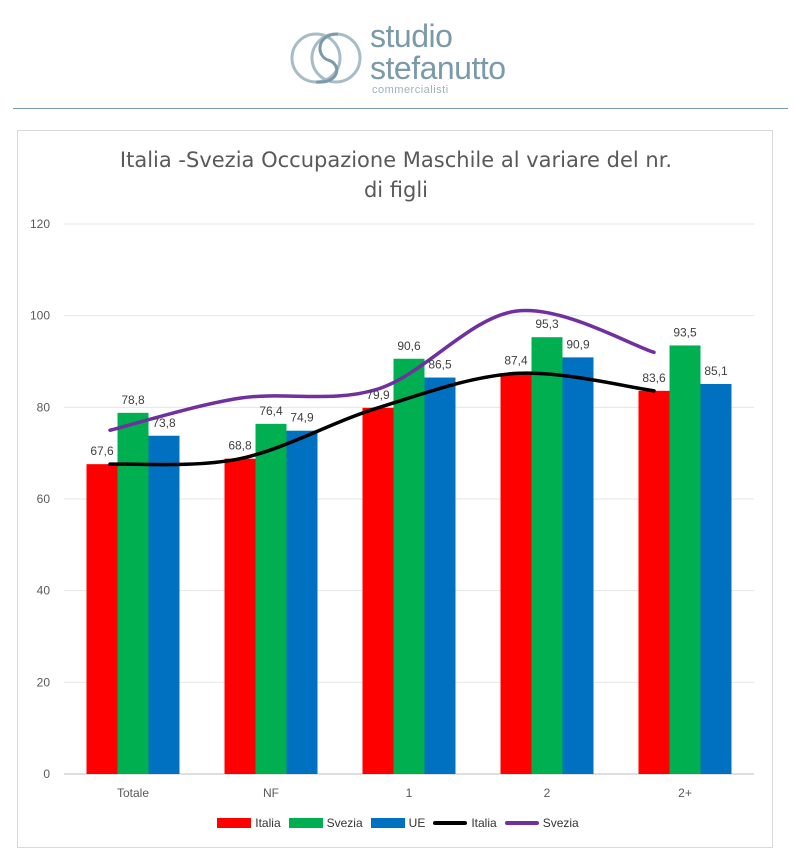  I want to click on x-tick-label: 2, so click(547, 793).